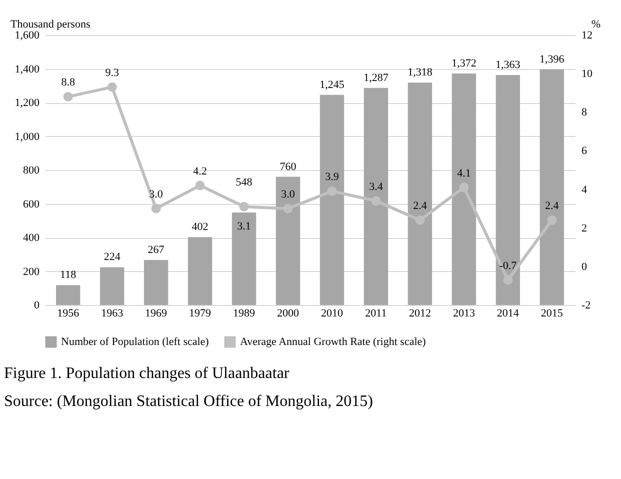 The height and width of the screenshot is (479, 621). Describe the element at coordinates (288, 314) in the screenshot. I see `x-tick-label: 2000` at that location.